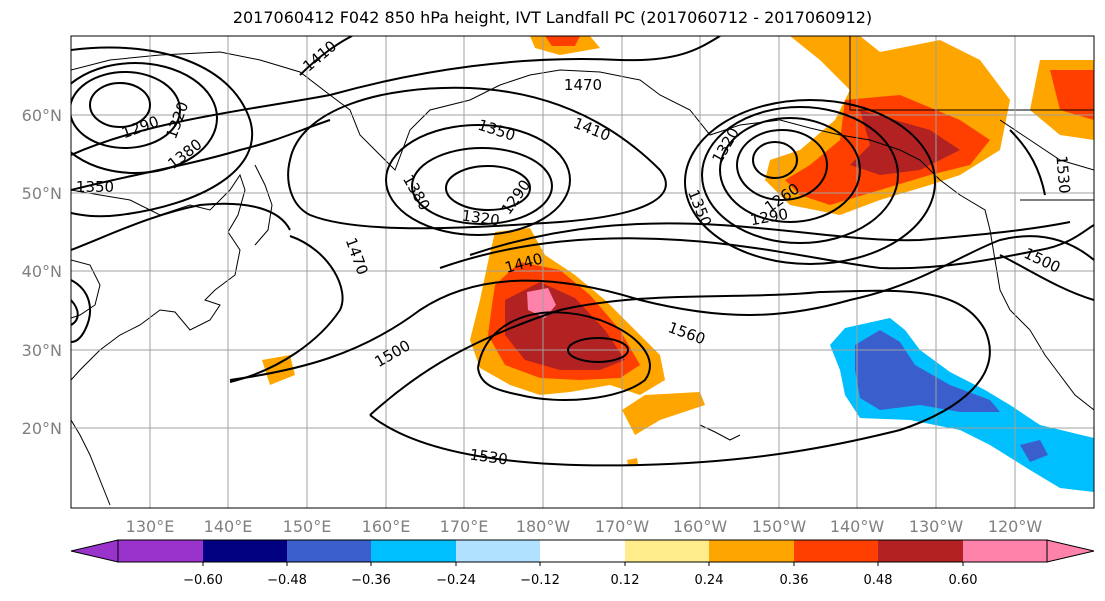 This screenshot has width=1105, height=601. I want to click on colorbar-tick-label: 0.48, so click(878, 580).